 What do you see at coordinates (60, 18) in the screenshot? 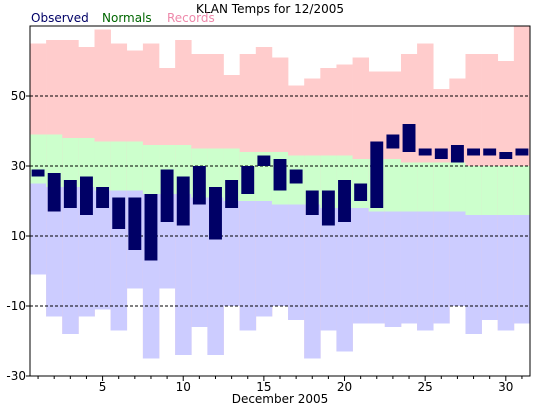
I see `legend-observed: Observed` at bounding box center [60, 18].